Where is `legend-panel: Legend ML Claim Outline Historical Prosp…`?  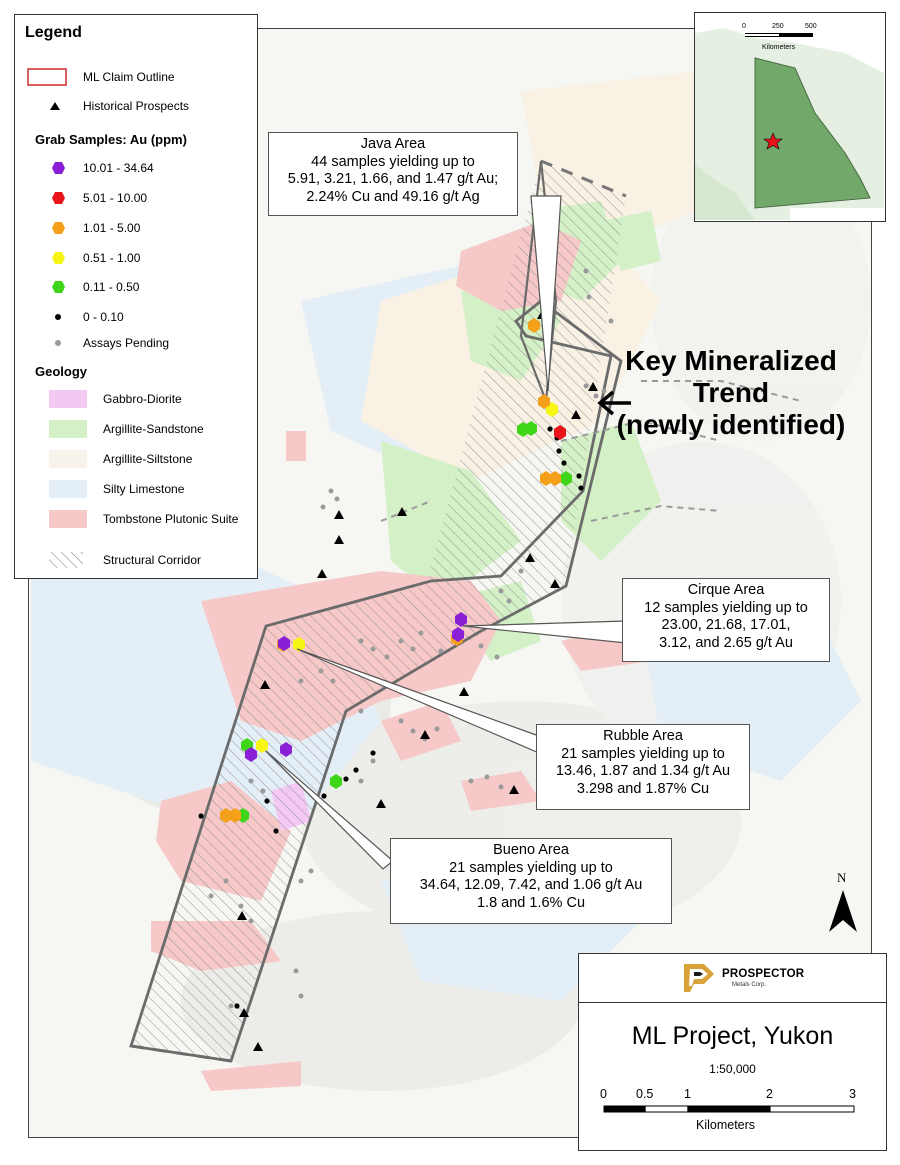
legend-panel: Legend ML Claim Outline Historical Prosp… is located at coordinates (136, 296).